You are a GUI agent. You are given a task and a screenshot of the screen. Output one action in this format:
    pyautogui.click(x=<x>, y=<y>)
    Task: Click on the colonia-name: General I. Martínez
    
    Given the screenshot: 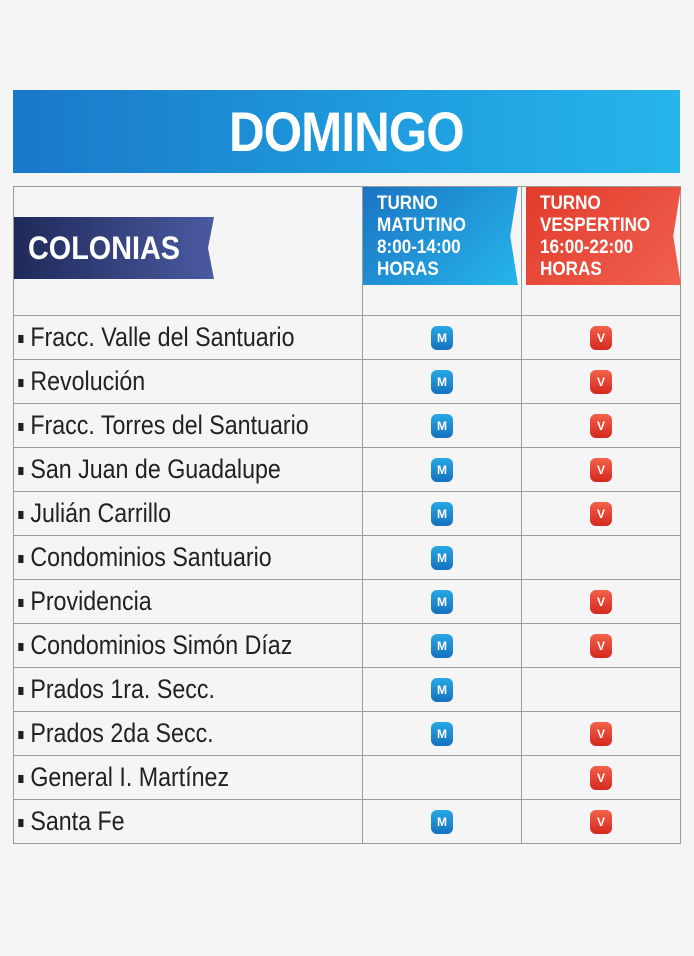 What is the action you would take?
    pyautogui.click(x=121, y=777)
    